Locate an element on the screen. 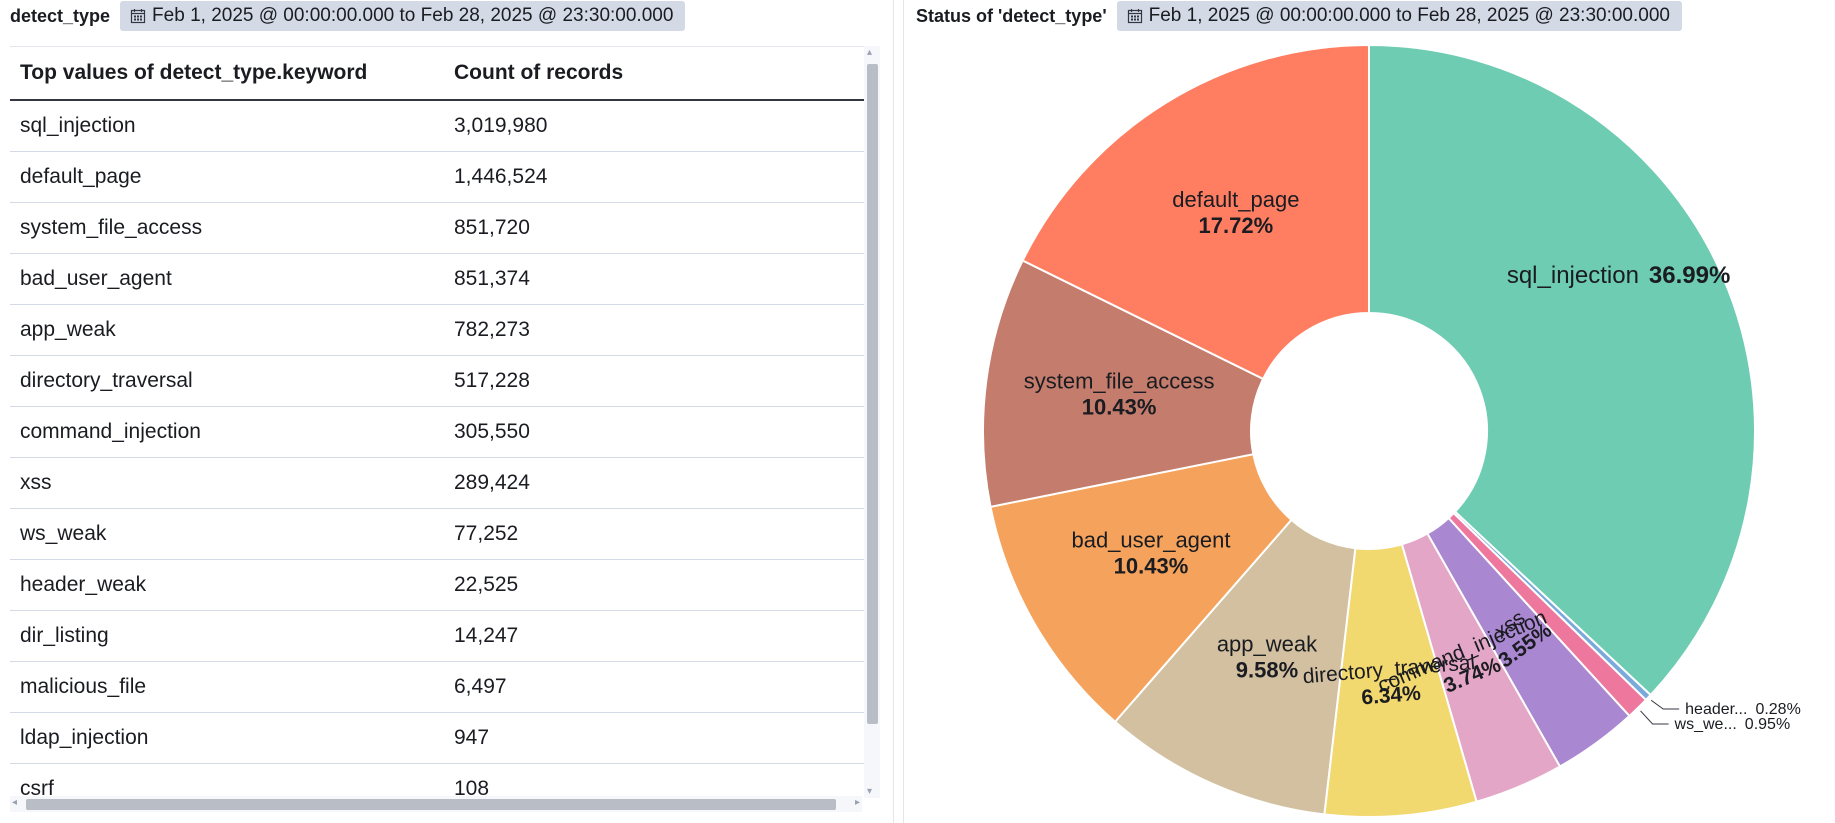  scroll-left-arrow-icon: ◂ is located at coordinates (15, 802).